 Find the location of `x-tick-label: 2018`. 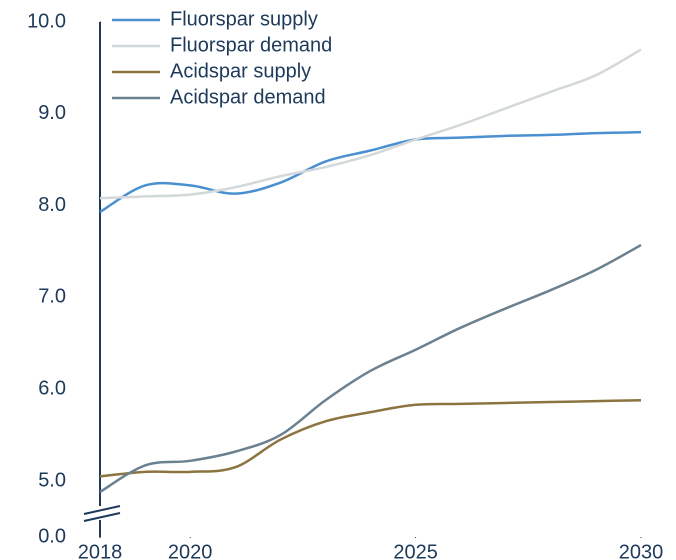

x-tick-label: 2018 is located at coordinates (100, 550).